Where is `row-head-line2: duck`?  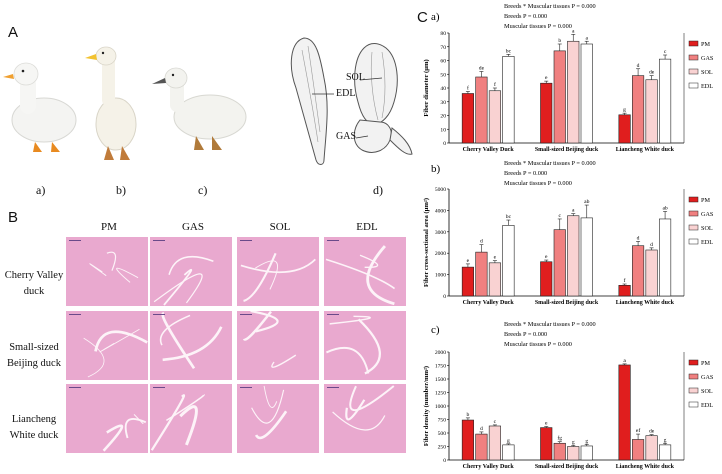
row-head-line2: duck is located at coordinates (34, 291).